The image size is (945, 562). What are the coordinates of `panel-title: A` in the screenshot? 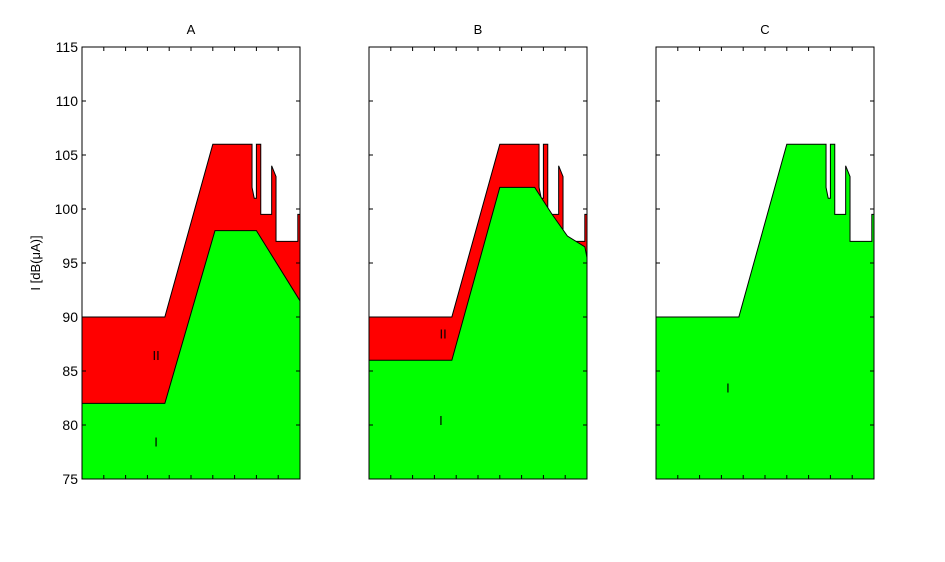 It's located at (191, 29).